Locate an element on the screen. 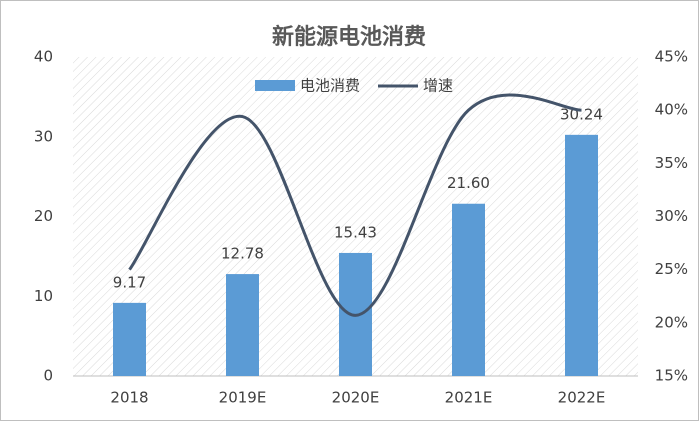 Image resolution: width=699 pixels, height=421 pixels. value-label: 12.78 is located at coordinates (242, 254).